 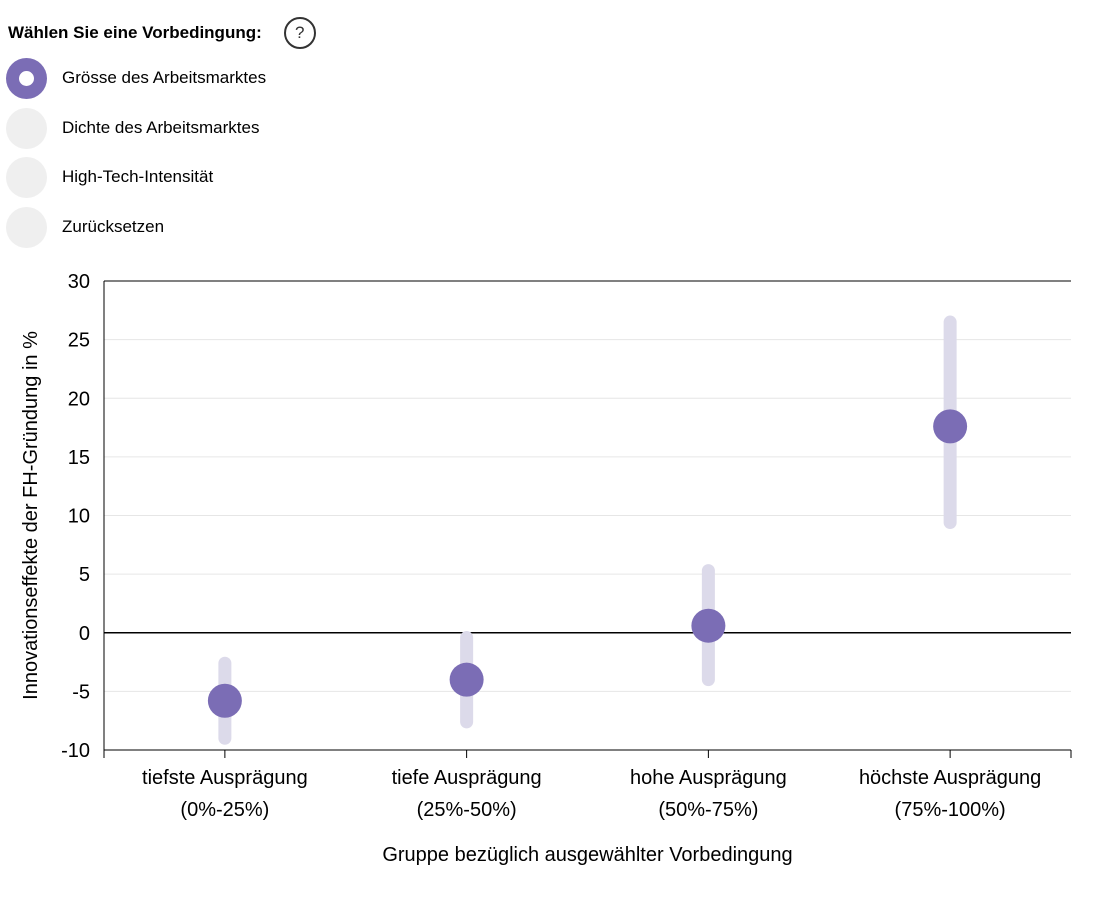 What do you see at coordinates (135, 32) in the screenshot?
I see `prompt-label: Wählen Sie eine Vorbedingung:` at bounding box center [135, 32].